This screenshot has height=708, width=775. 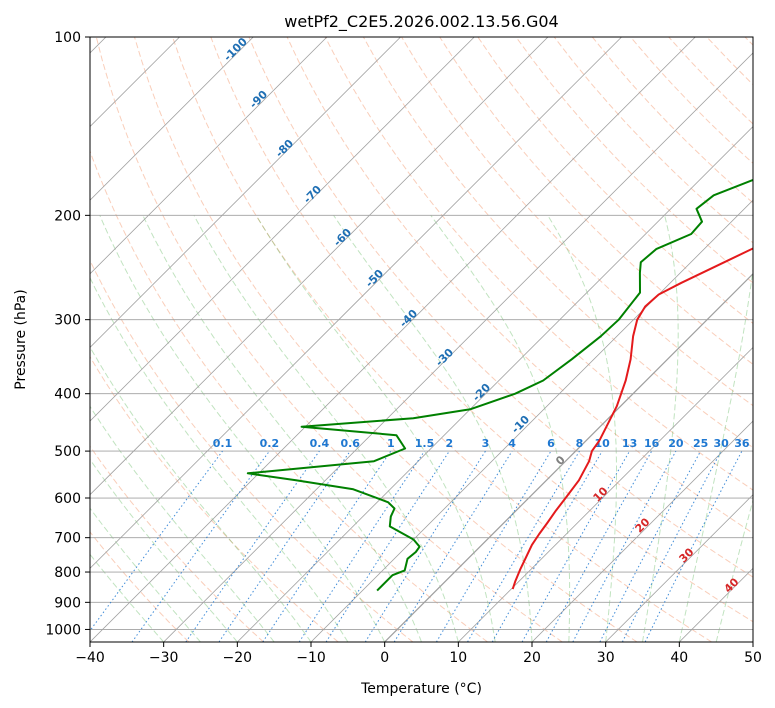 What do you see at coordinates (580, 443) in the screenshot?
I see `mixing-ratio-label: 8` at bounding box center [580, 443].